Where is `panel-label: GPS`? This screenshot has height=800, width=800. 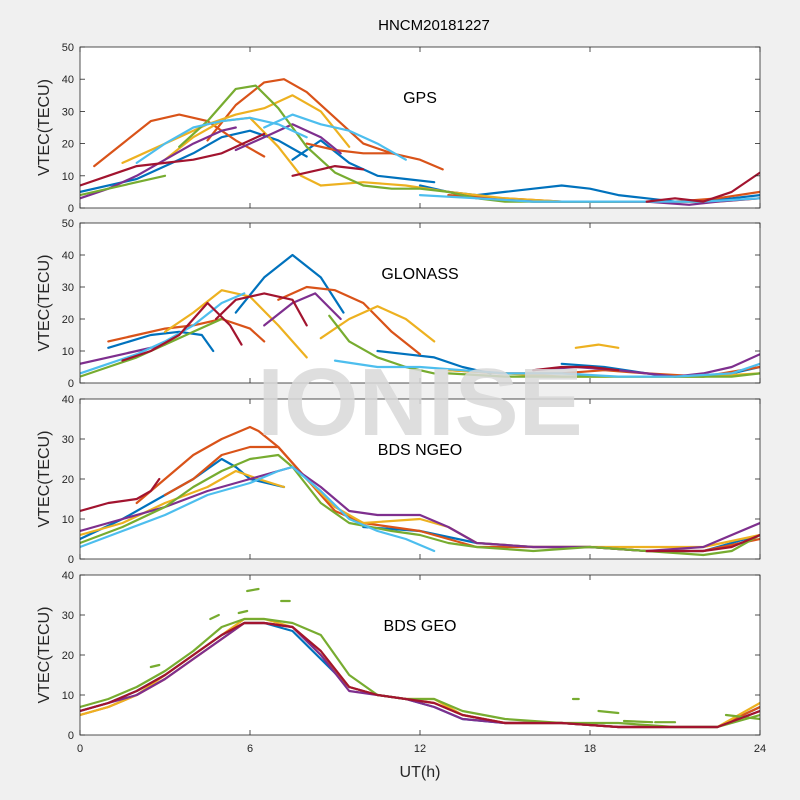
panel-label: GPS is located at coordinates (420, 98).